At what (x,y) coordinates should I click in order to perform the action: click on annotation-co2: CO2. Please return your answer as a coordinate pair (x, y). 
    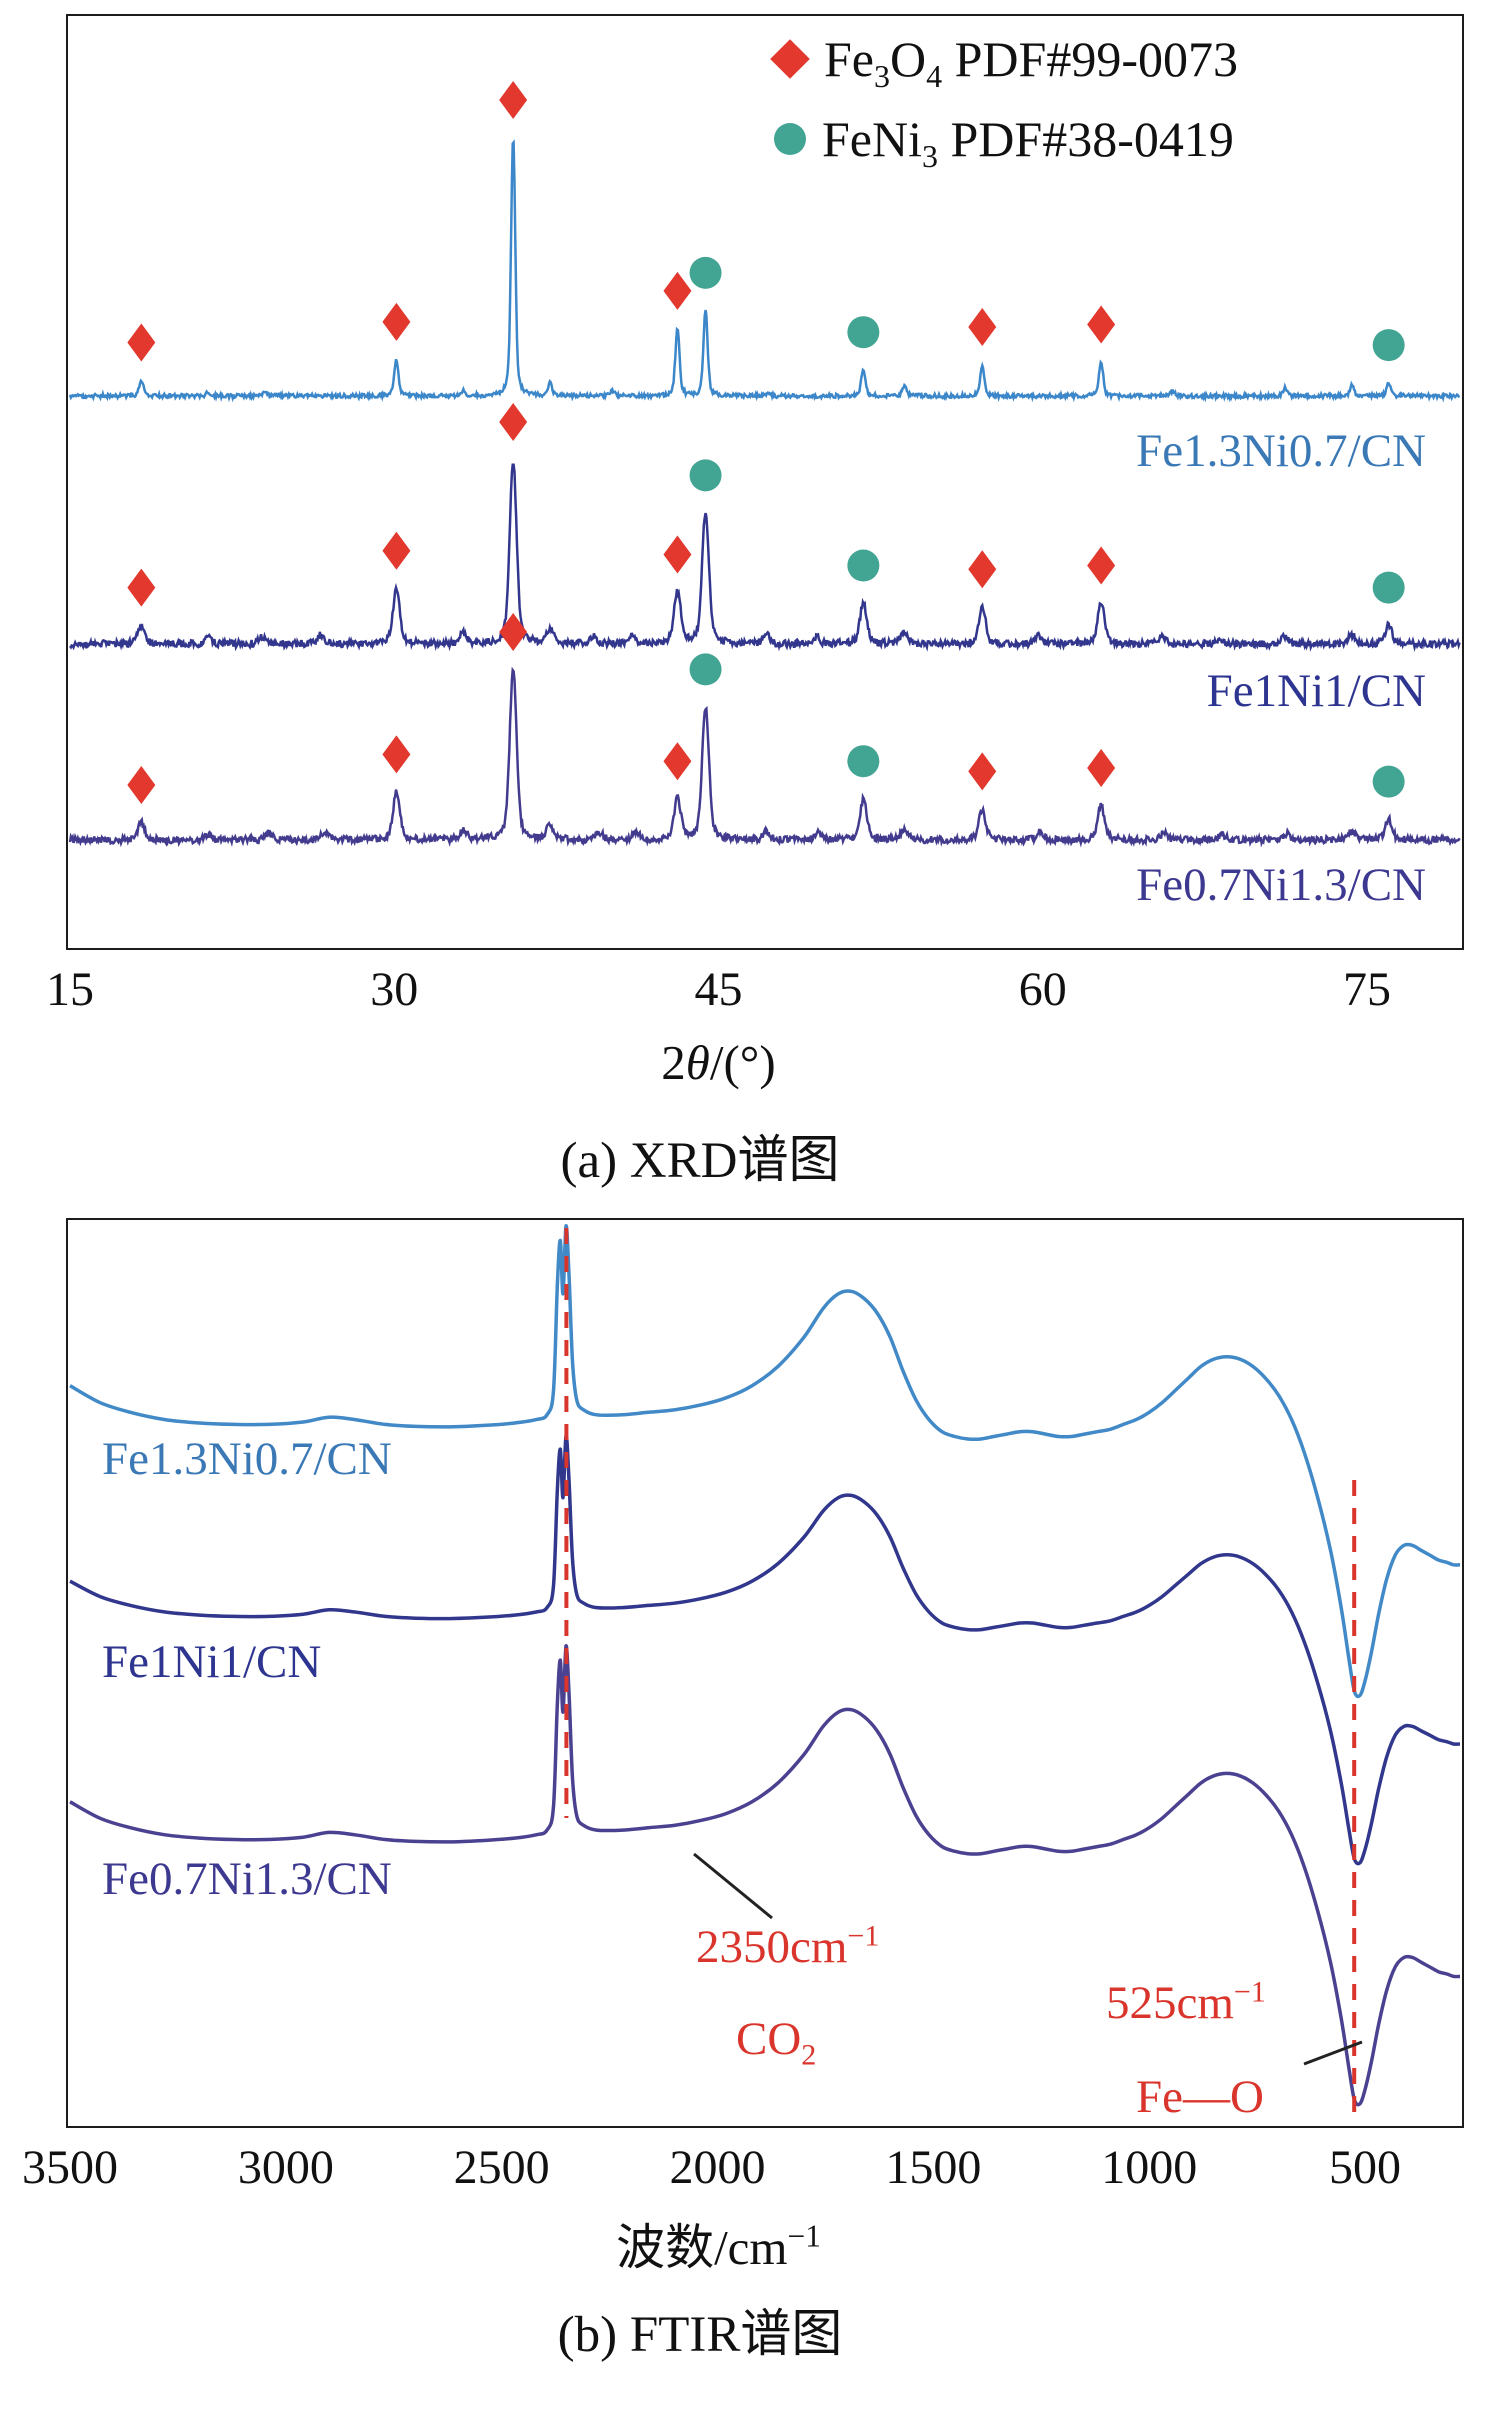
    Looking at the image, I should click on (776, 2042).